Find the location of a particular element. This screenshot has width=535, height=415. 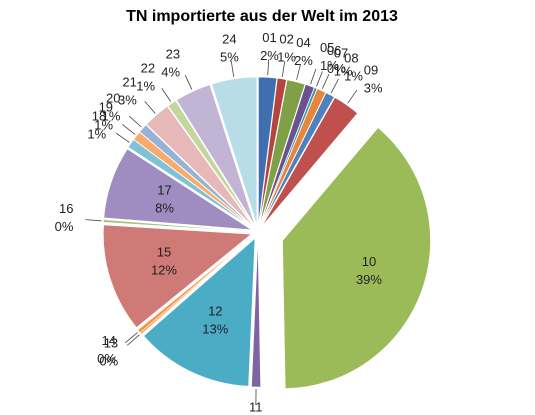

slice-category-label: 17 is located at coordinates (164, 190).